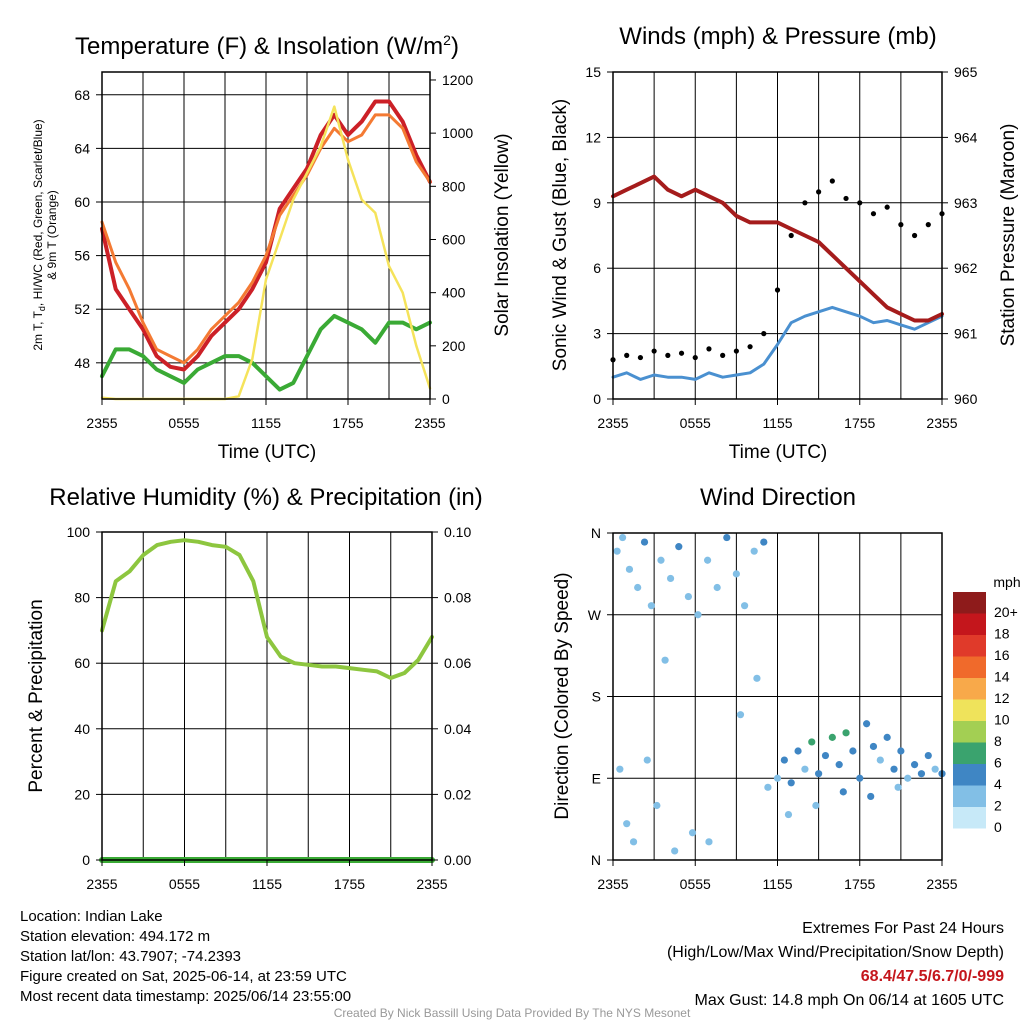 This screenshot has height=1024, width=1024. What do you see at coordinates (266, 423) in the screenshot?
I see `temp-xtick-label: 1155` at bounding box center [266, 423].